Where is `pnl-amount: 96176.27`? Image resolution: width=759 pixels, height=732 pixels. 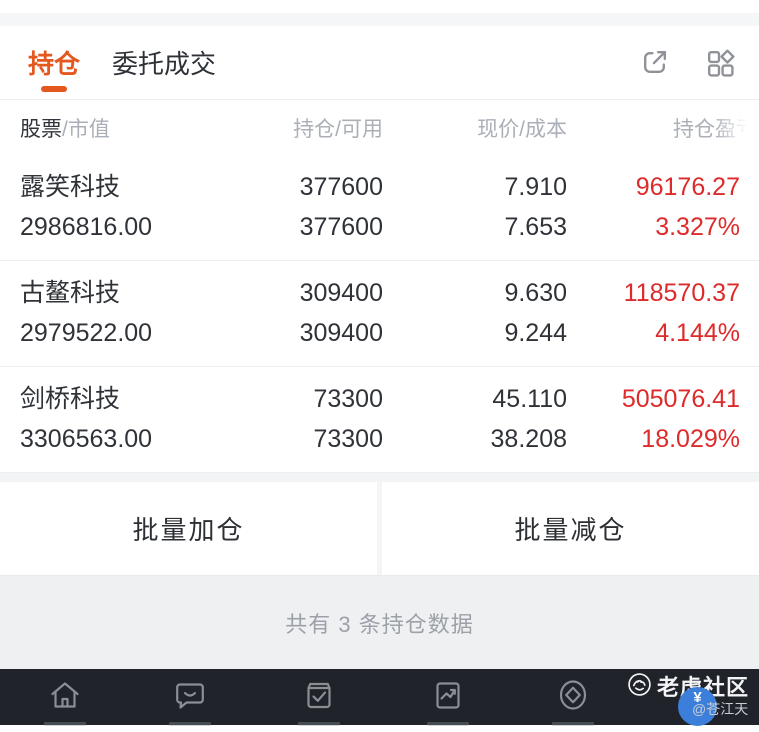 pnl-amount: 96176.27 is located at coordinates (687, 187).